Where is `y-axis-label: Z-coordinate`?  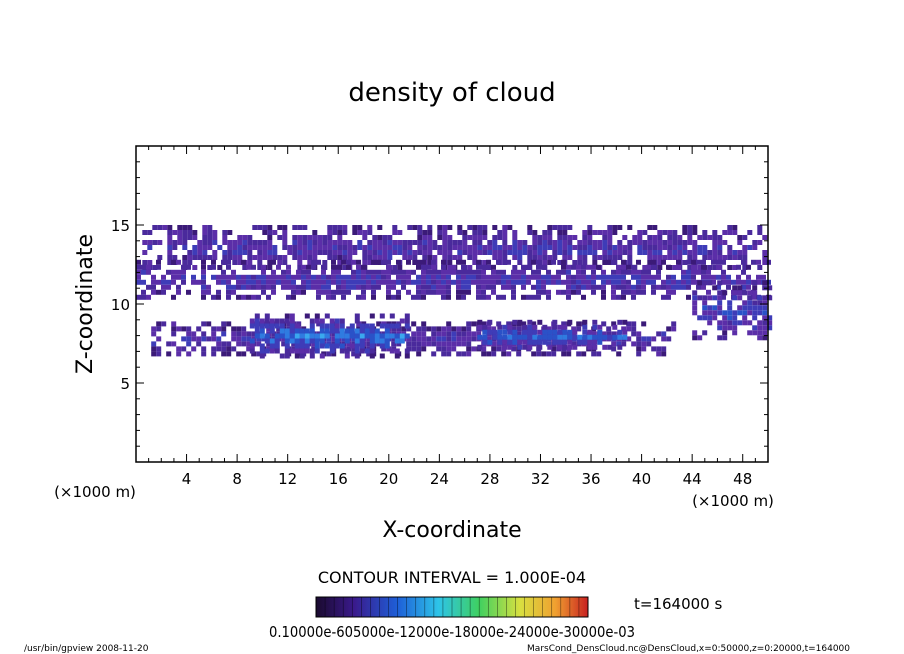 y-axis-label: Z-coordinate is located at coordinates (85, 304).